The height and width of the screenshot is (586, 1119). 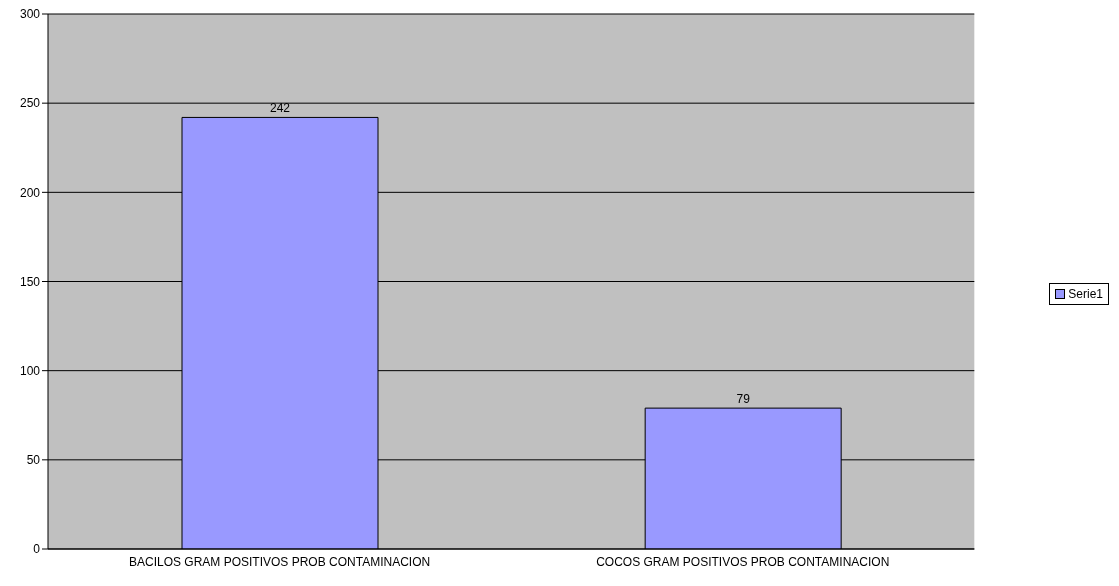 I want to click on data-label: 242, so click(x=280, y=108).